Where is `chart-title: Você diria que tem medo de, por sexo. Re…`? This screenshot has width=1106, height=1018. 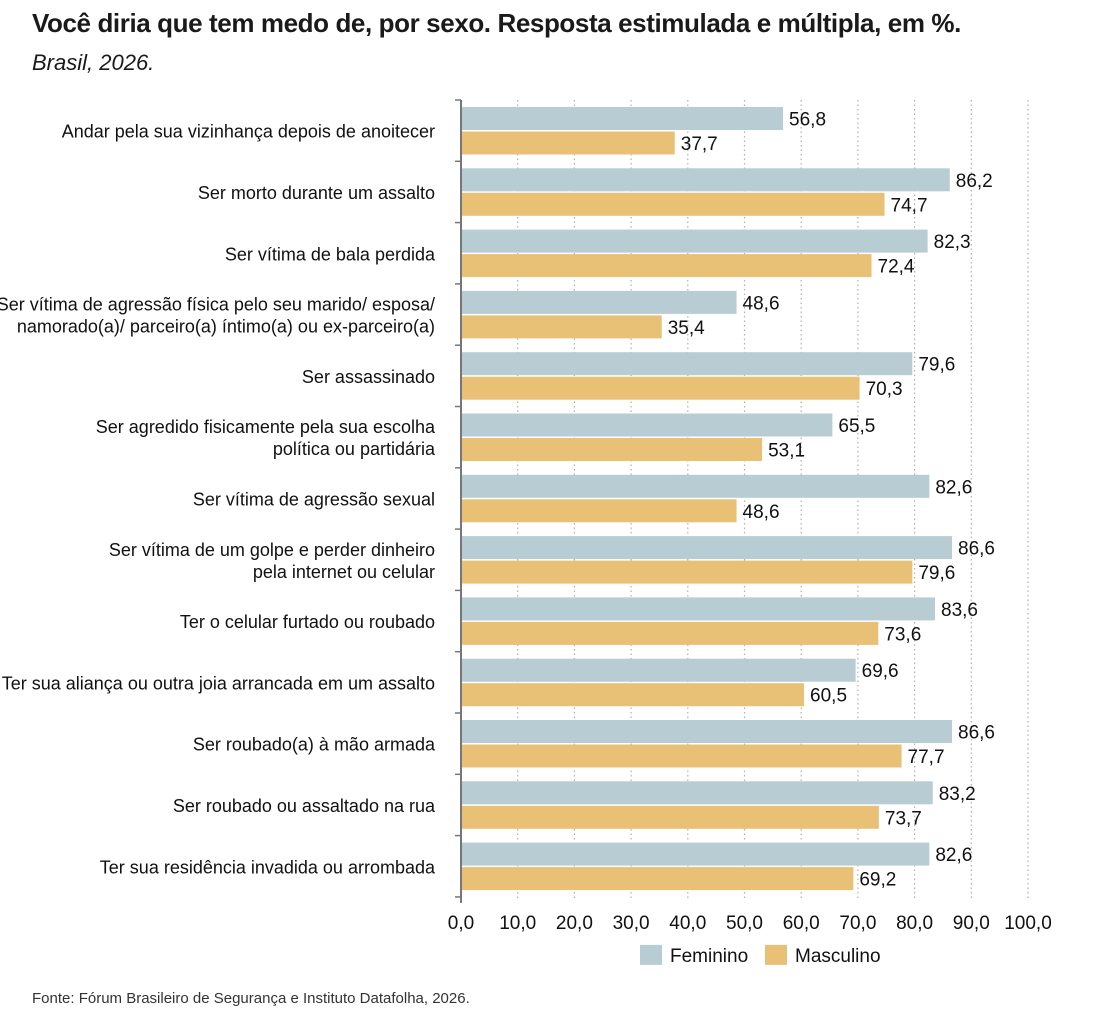 chart-title: Você diria que tem medo de, por sexo. Re… is located at coordinates (496, 23).